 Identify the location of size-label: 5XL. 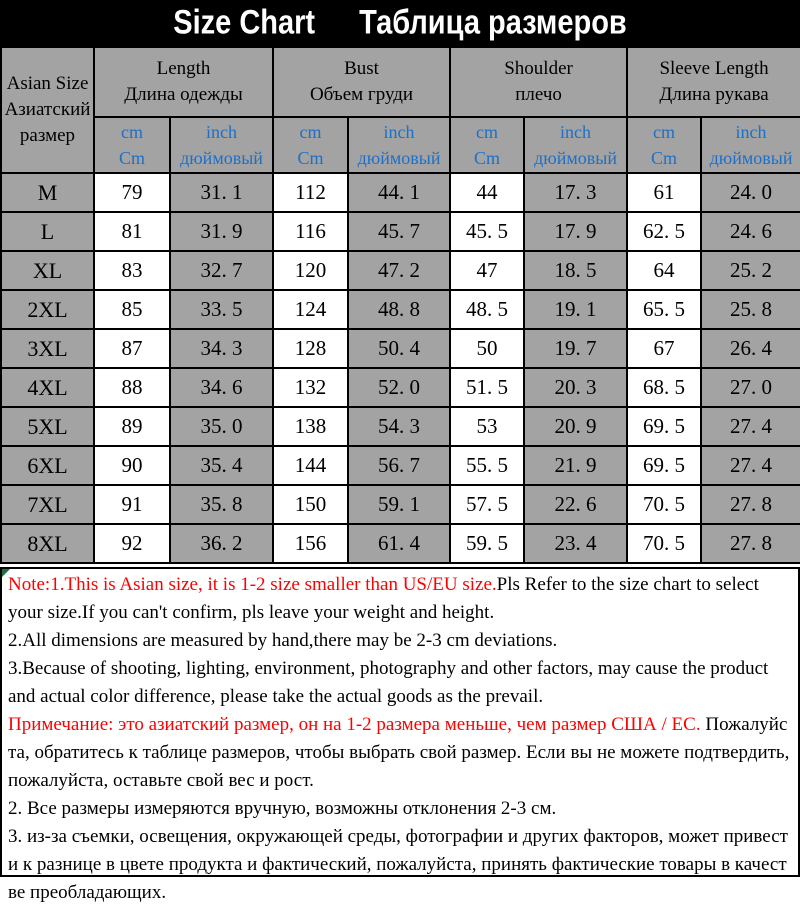
(47, 426).